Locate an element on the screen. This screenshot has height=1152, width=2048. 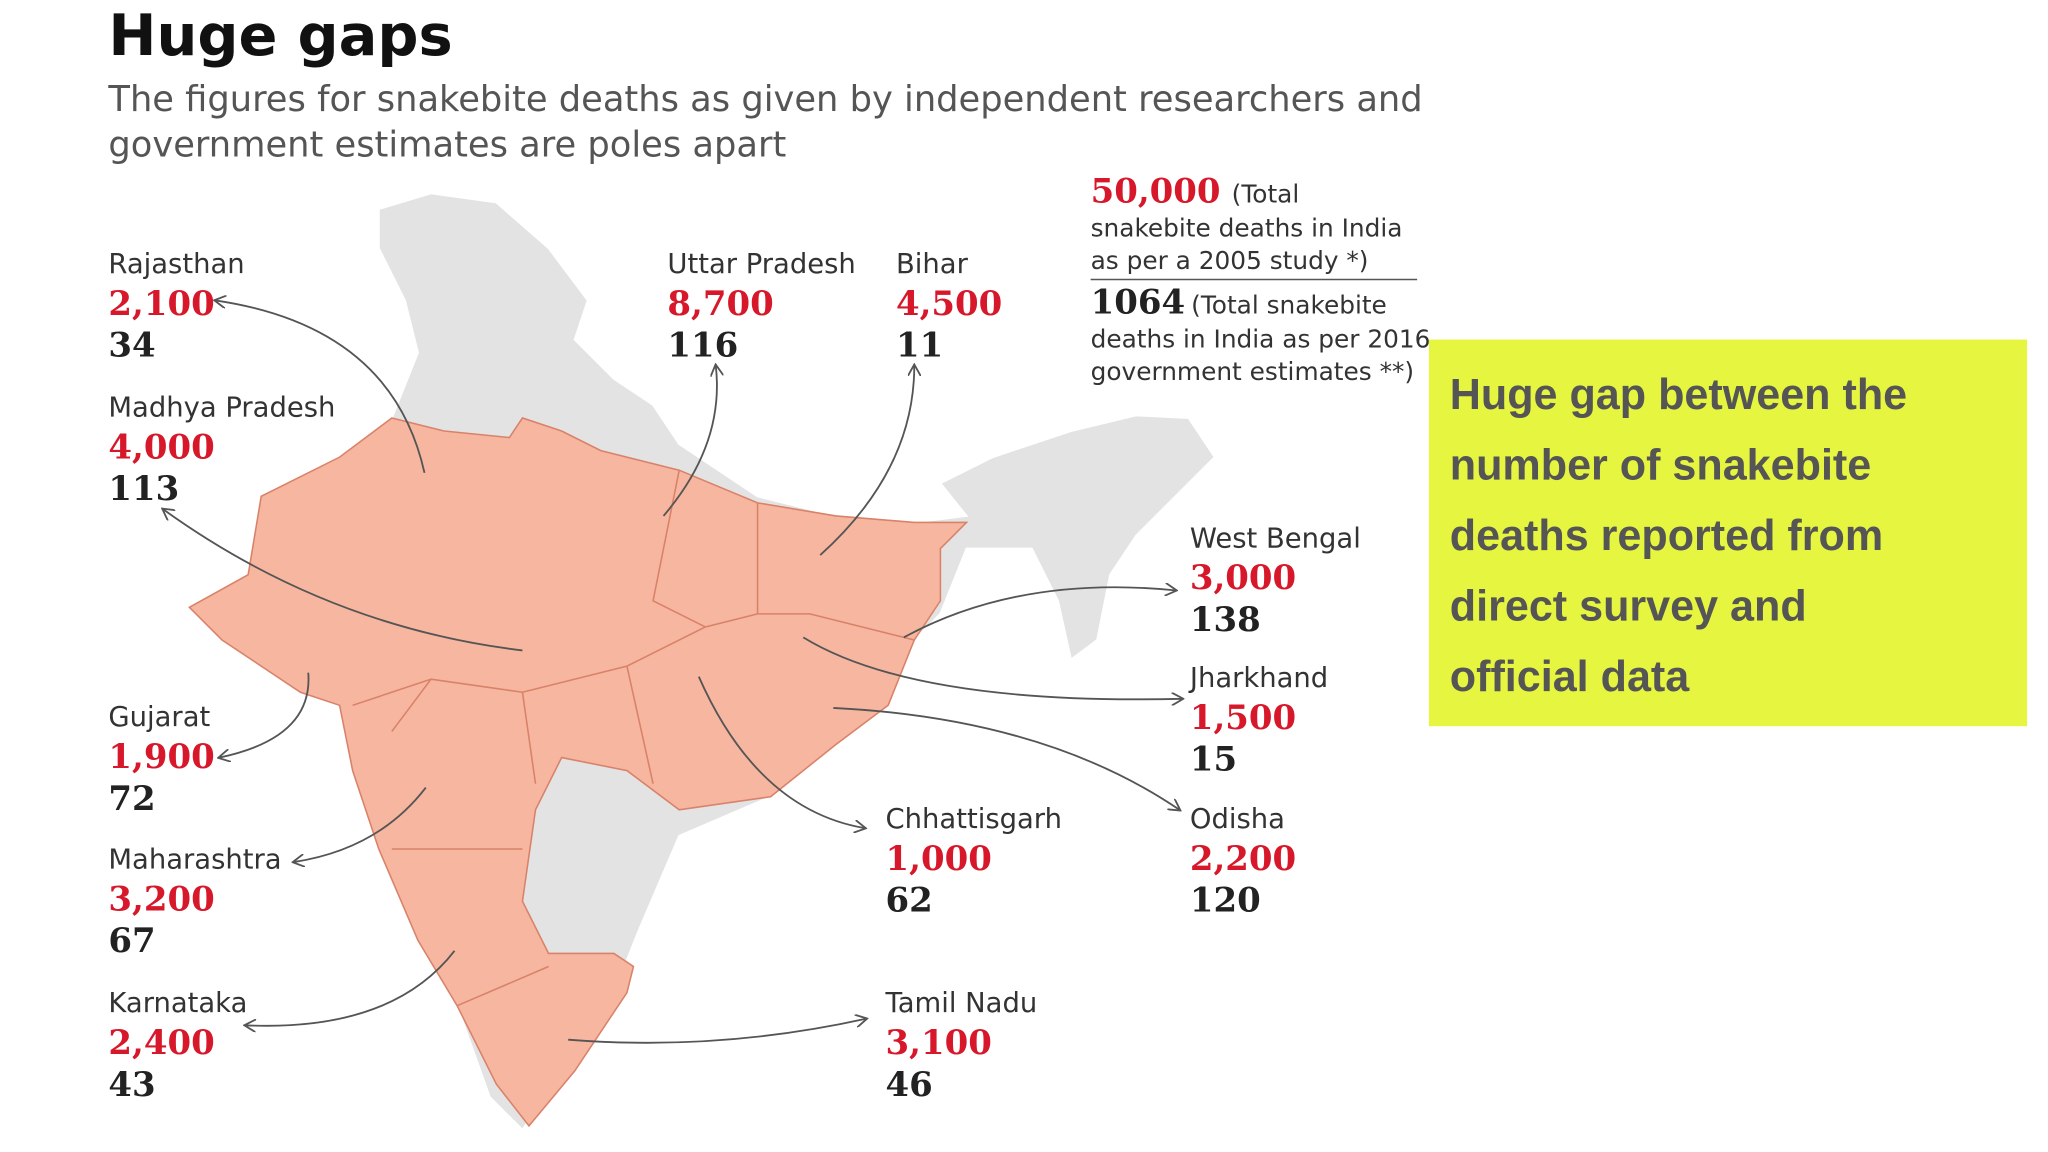
survey-deaths: 4,500 is located at coordinates (949, 304).